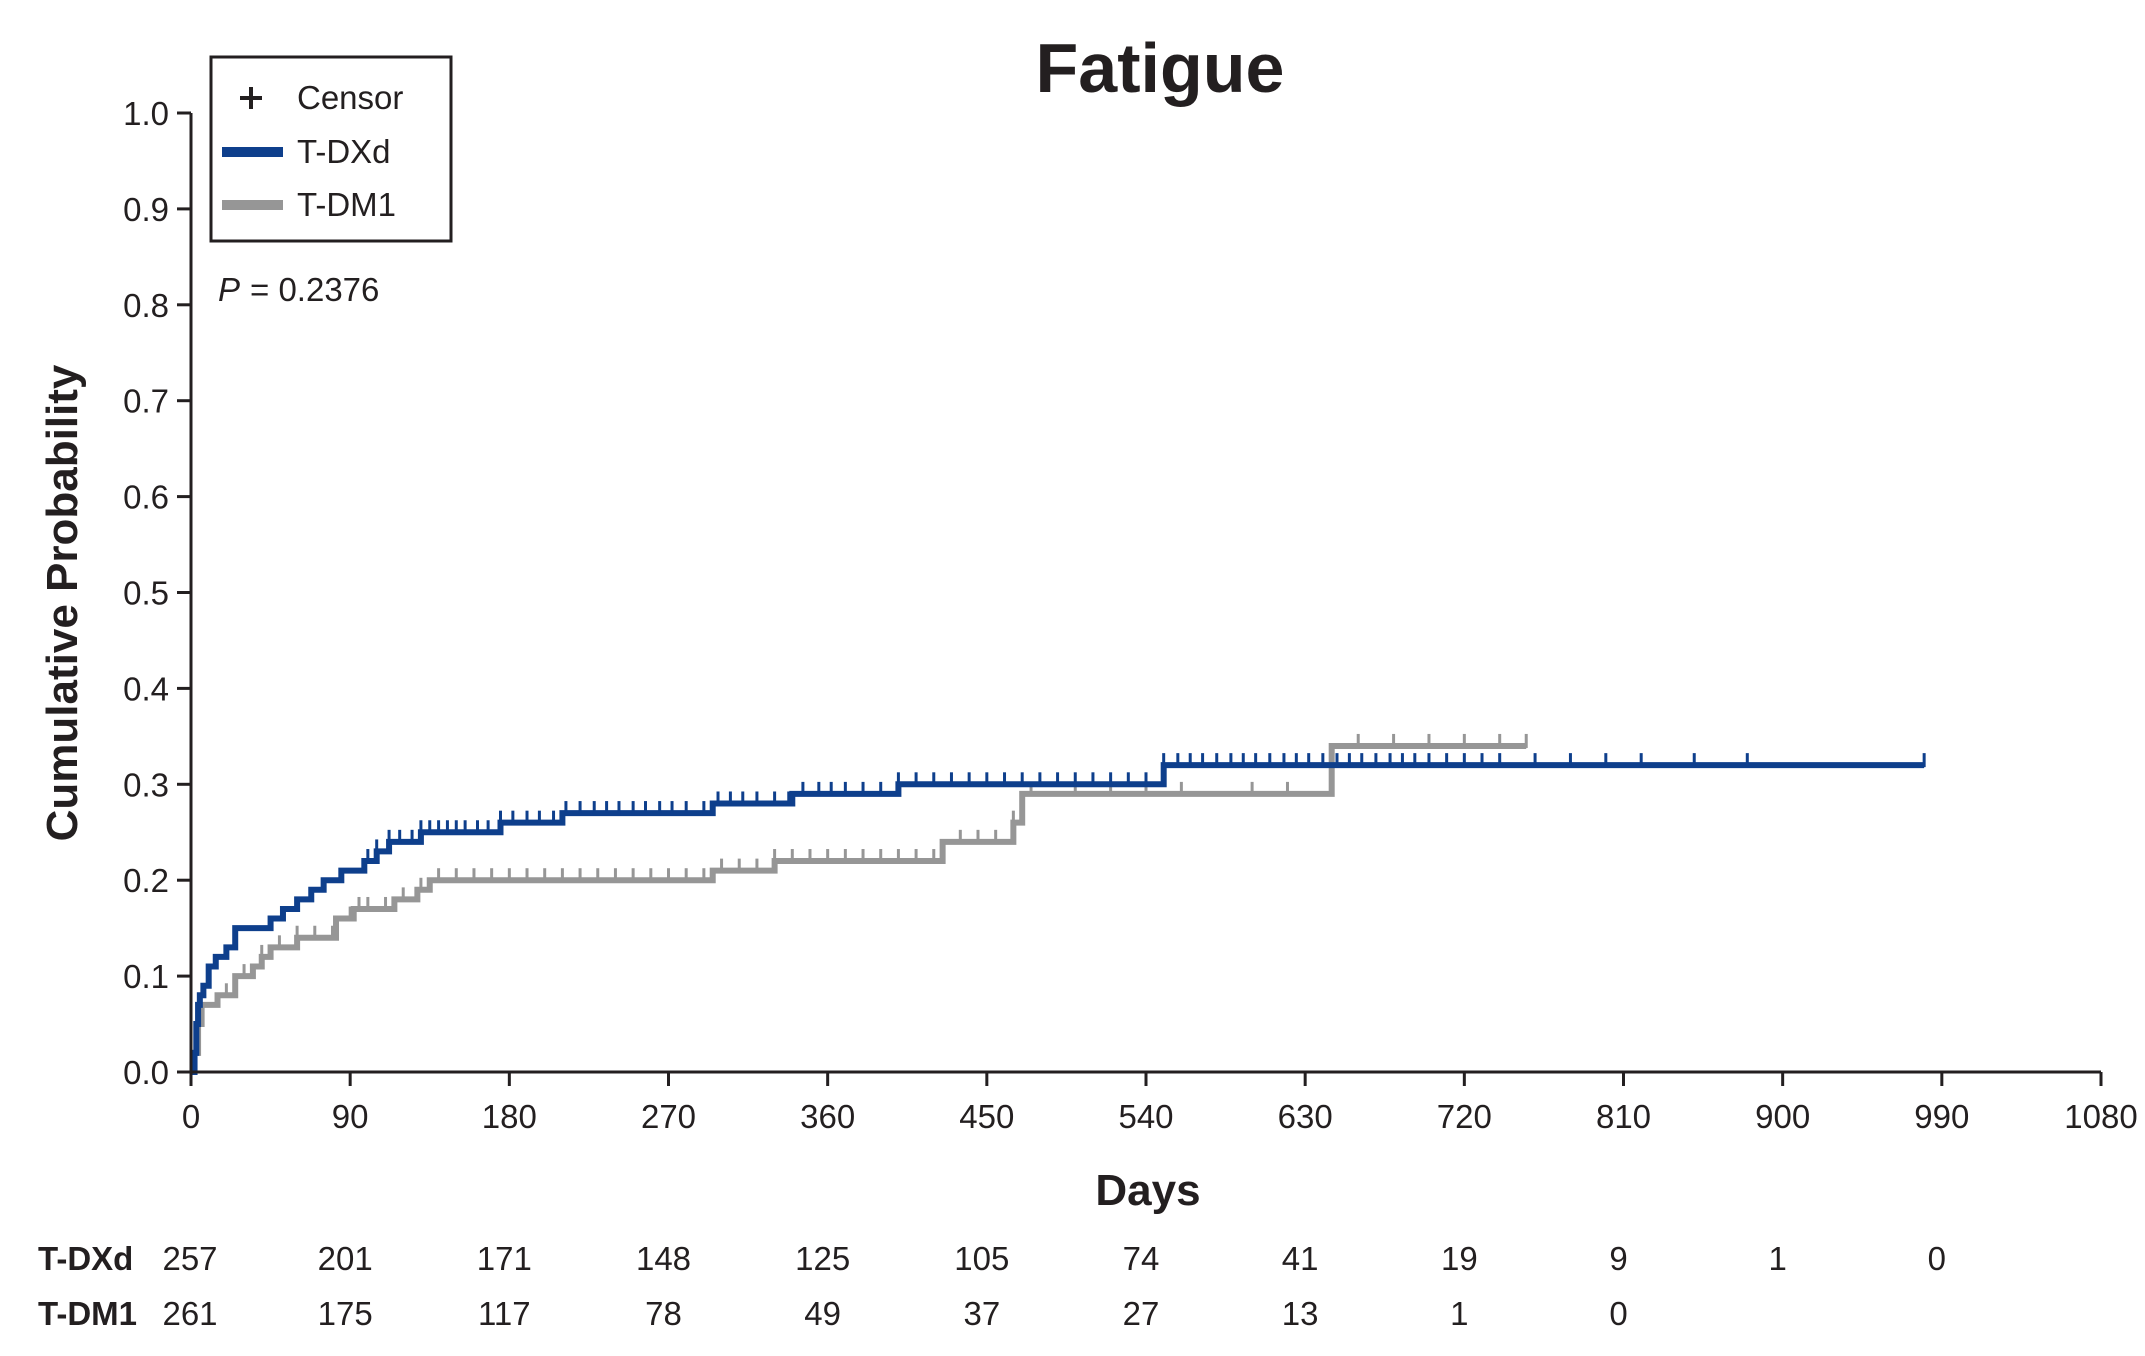  I want to click on risk-count-t-dm1: 0, so click(1618, 1313).